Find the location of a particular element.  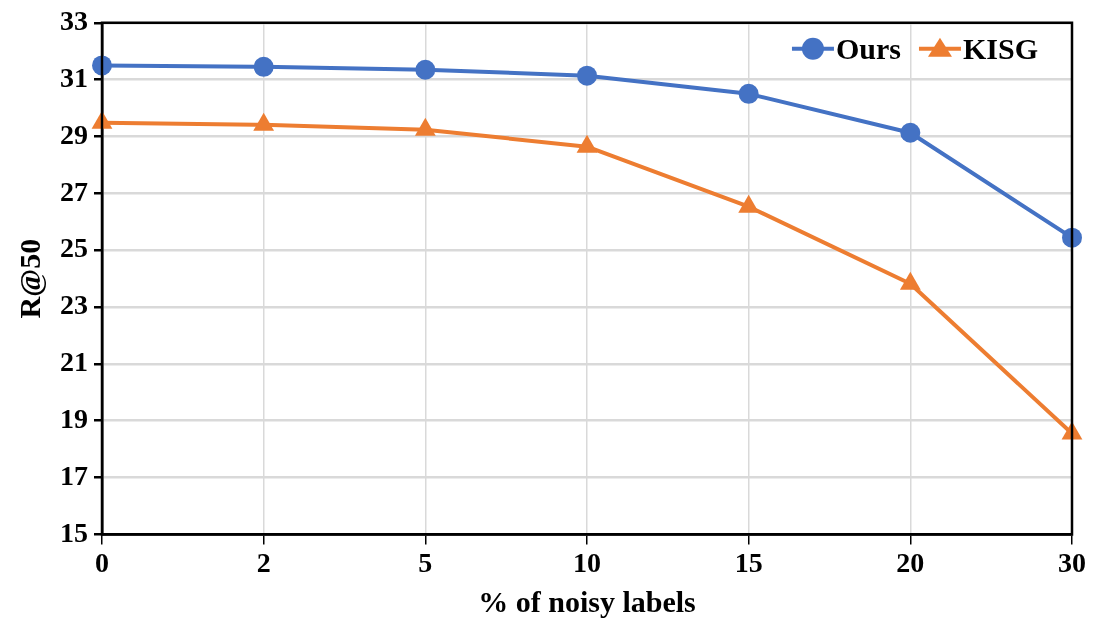

y-tick-label: 29 is located at coordinates (74, 134).